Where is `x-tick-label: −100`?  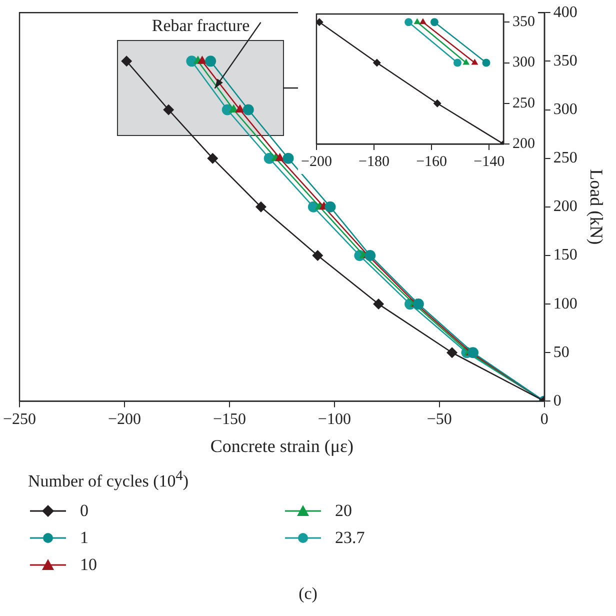
x-tick-label: −100 is located at coordinates (334, 419).